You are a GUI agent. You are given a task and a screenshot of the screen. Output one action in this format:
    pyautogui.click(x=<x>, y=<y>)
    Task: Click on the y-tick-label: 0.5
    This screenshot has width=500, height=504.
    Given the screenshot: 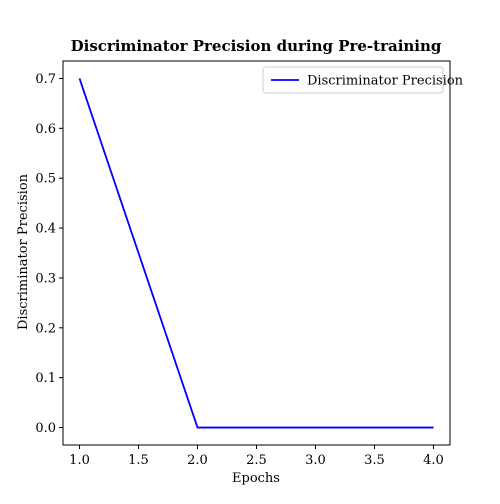 What is the action you would take?
    pyautogui.click(x=45, y=179)
    